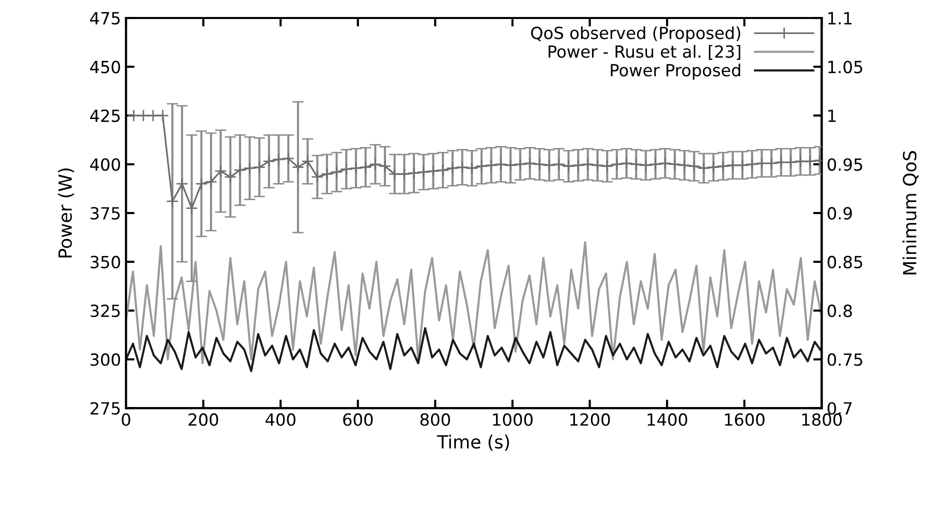 This screenshot has width=951, height=514. I want to click on y2-axis-title: Minimum QoS, so click(910, 212).